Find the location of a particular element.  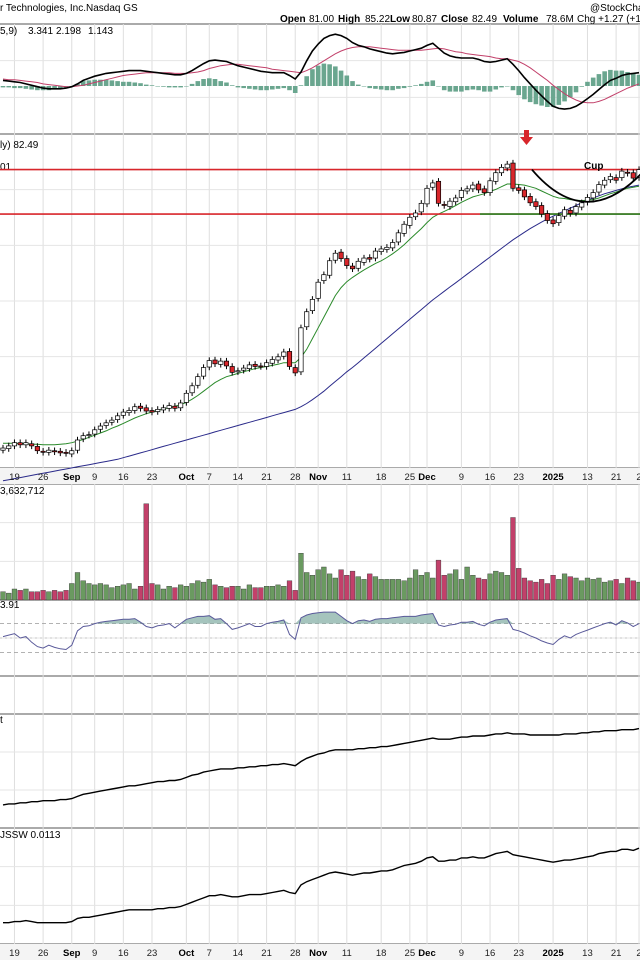

axis-band is located at coordinates (320, 952).